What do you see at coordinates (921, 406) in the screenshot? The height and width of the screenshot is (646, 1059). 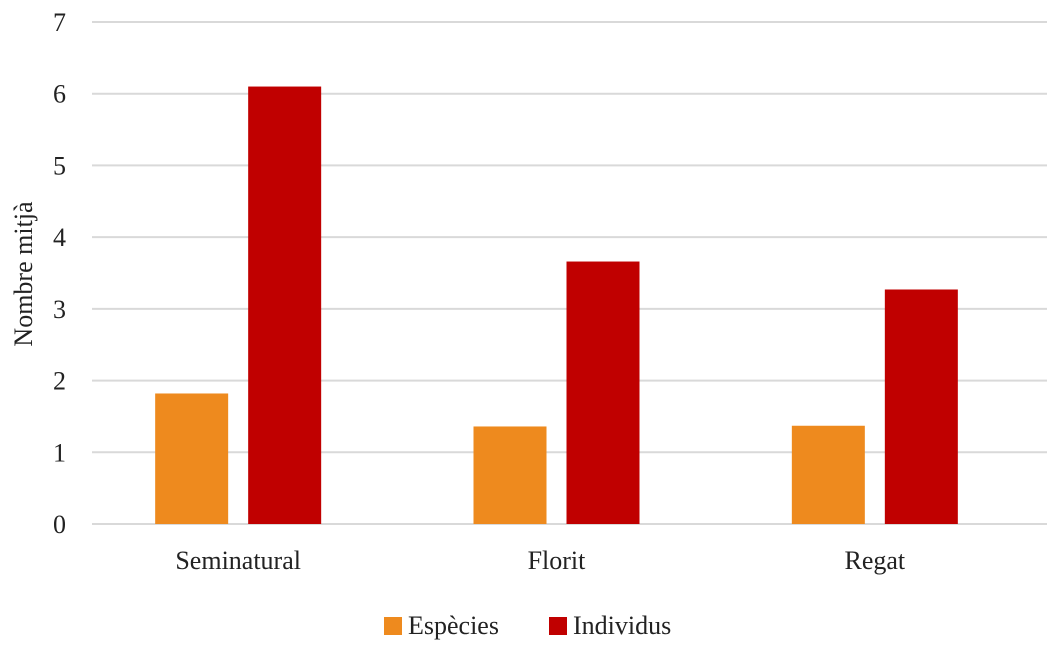 I see `bar-individus-regat` at bounding box center [921, 406].